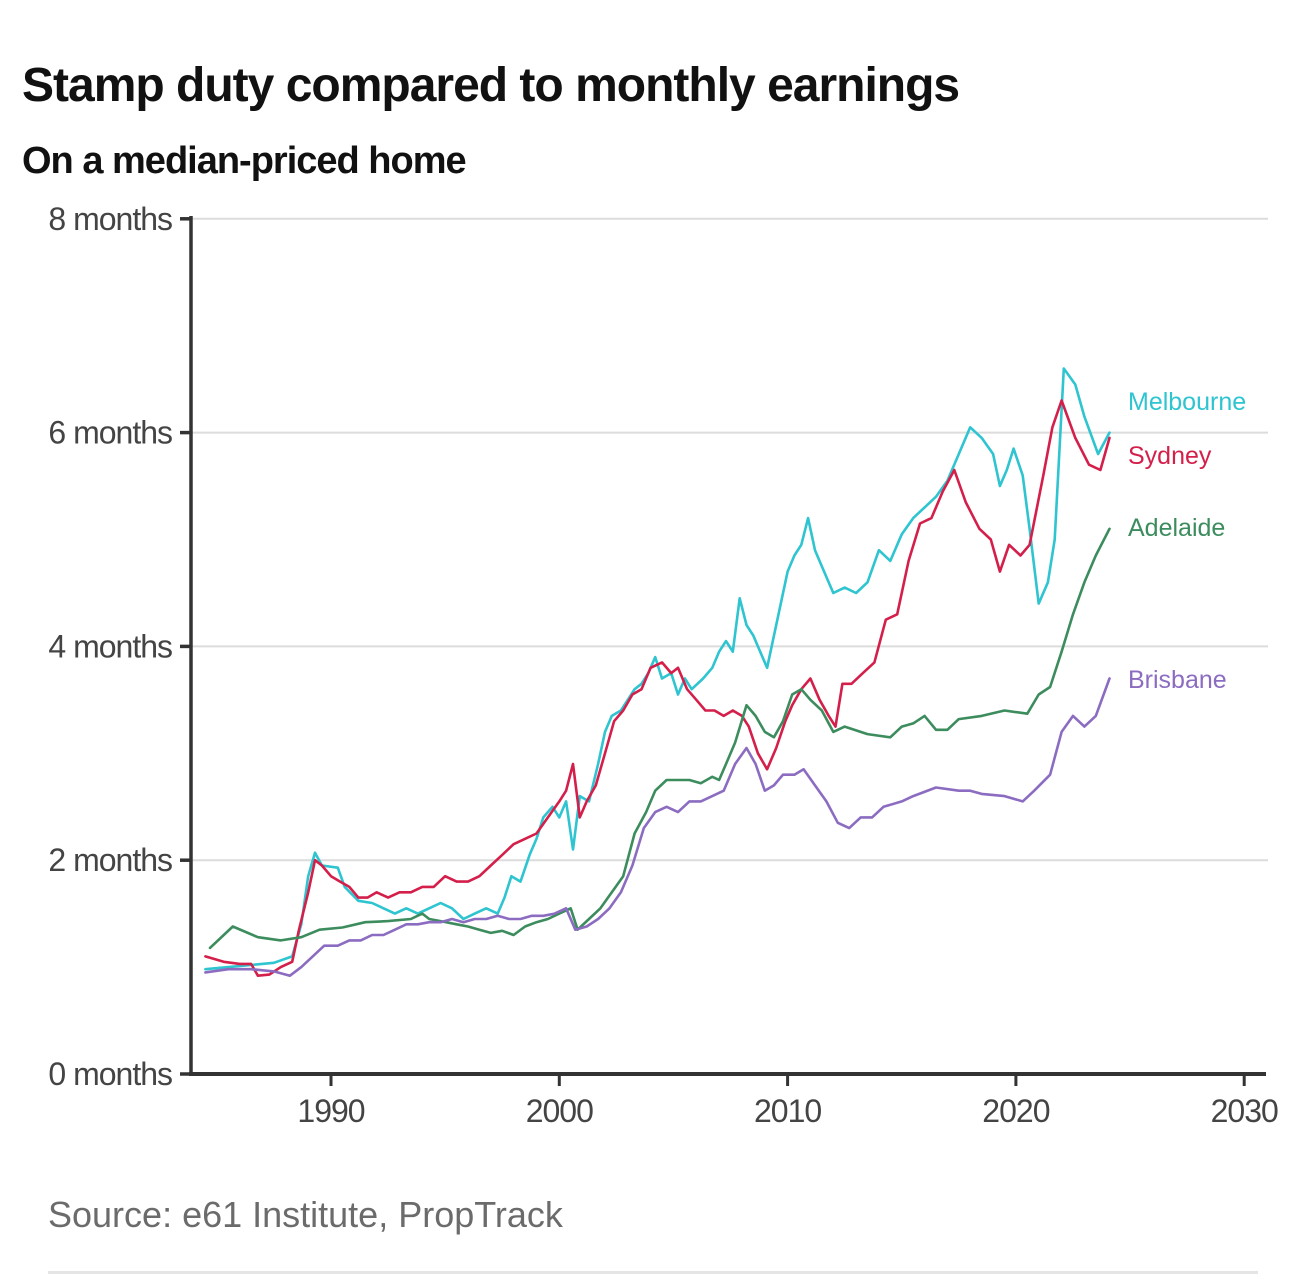 Image resolution: width=1290 pixels, height=1284 pixels. Describe the element at coordinates (1170, 456) in the screenshot. I see `series-label-sydney: Sydney` at that location.